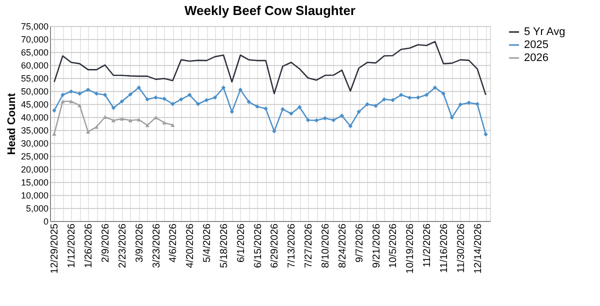  What do you see at coordinates (536, 58) in the screenshot?
I see `legend-label: 2026` at bounding box center [536, 58].